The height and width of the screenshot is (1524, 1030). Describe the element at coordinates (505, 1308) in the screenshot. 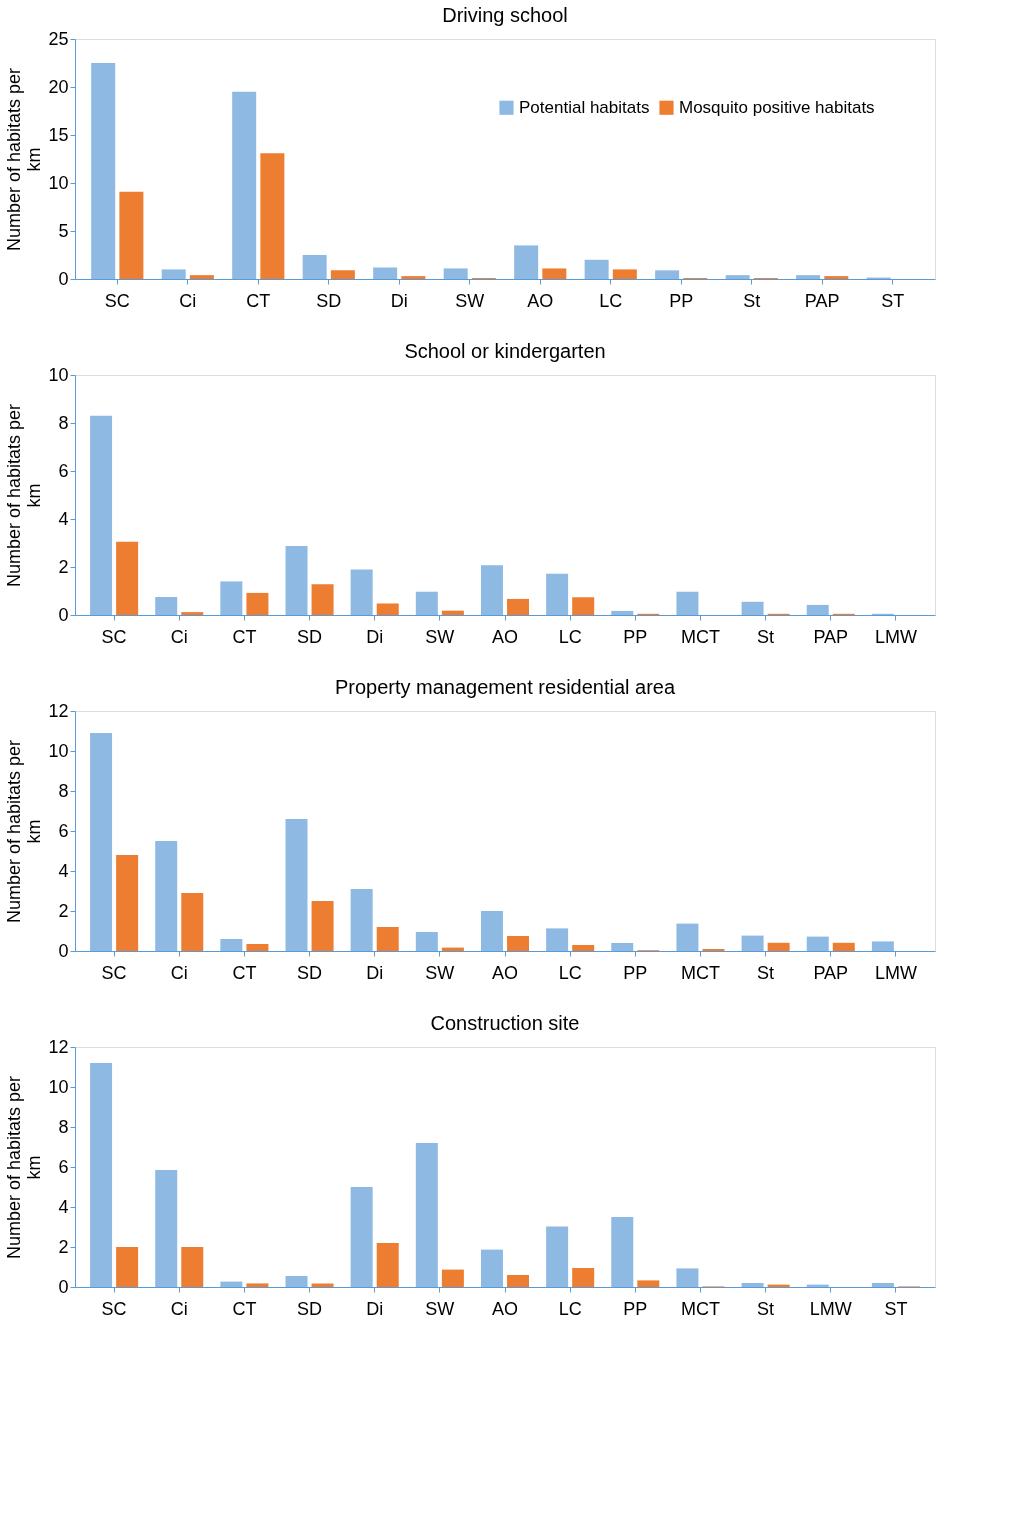

I see `x-tick-label: AO` at that location.